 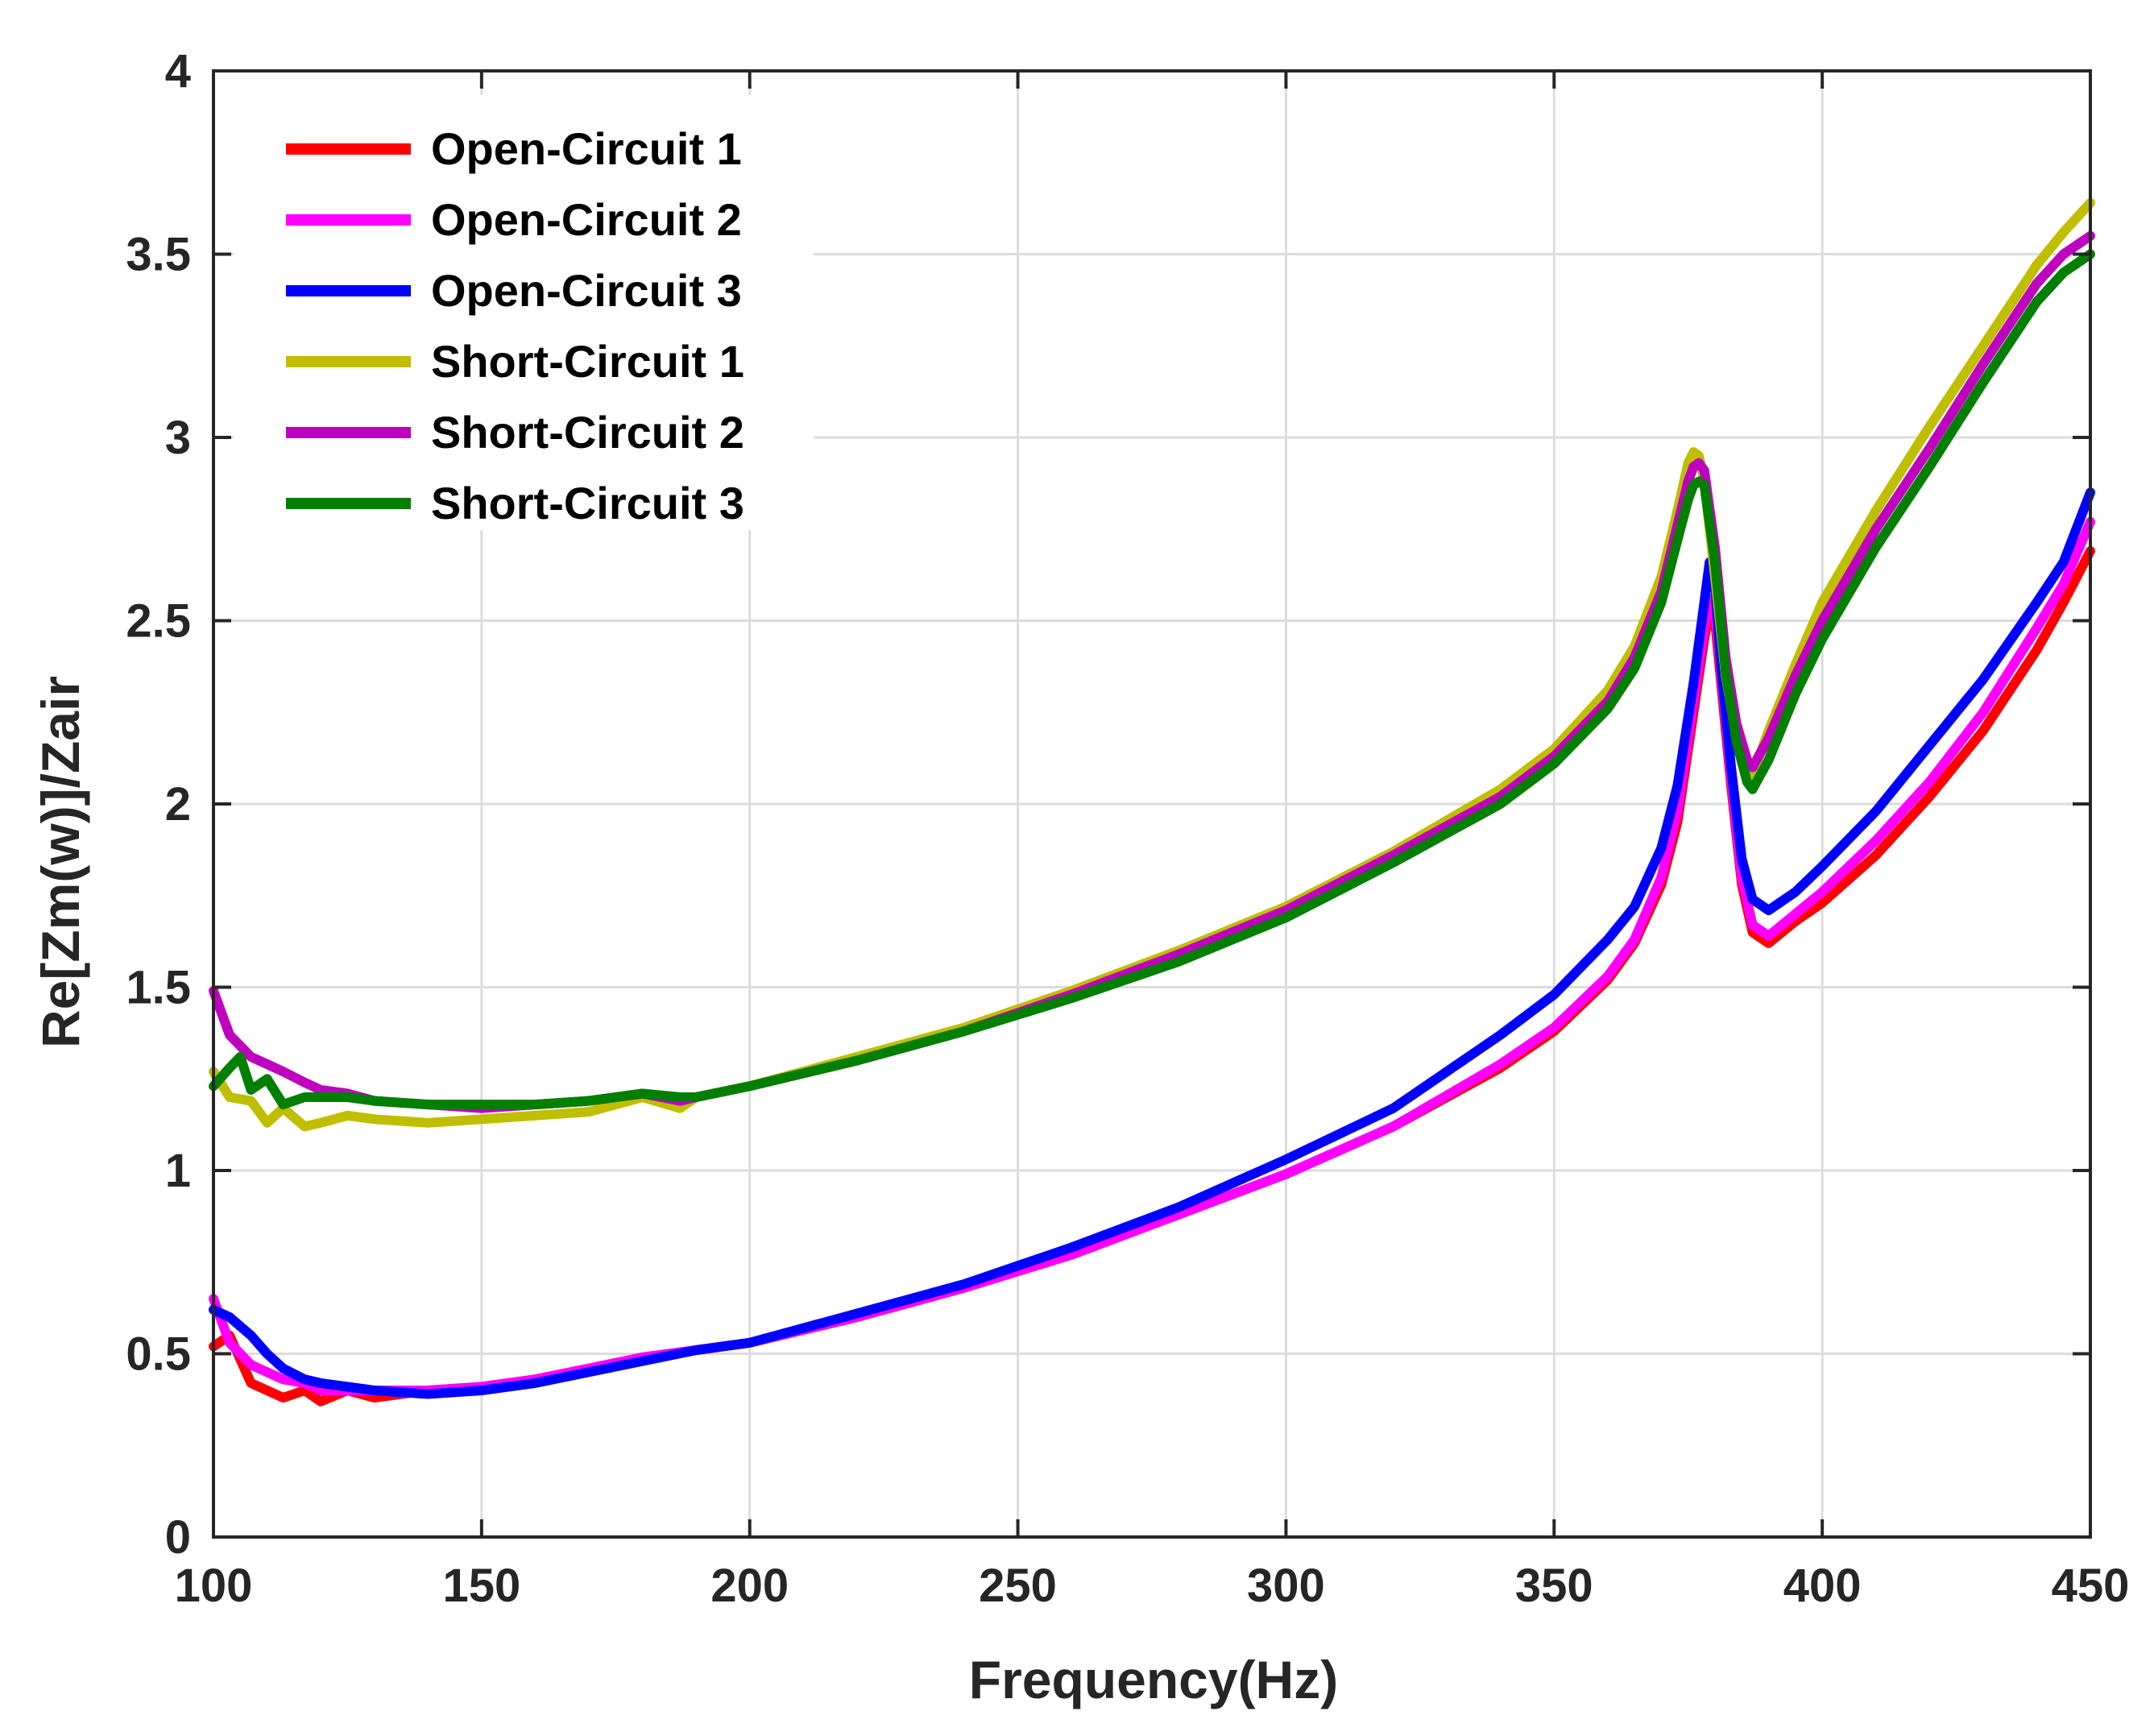 What do you see at coordinates (178, 438) in the screenshot?
I see `y-tick-label: 3` at bounding box center [178, 438].